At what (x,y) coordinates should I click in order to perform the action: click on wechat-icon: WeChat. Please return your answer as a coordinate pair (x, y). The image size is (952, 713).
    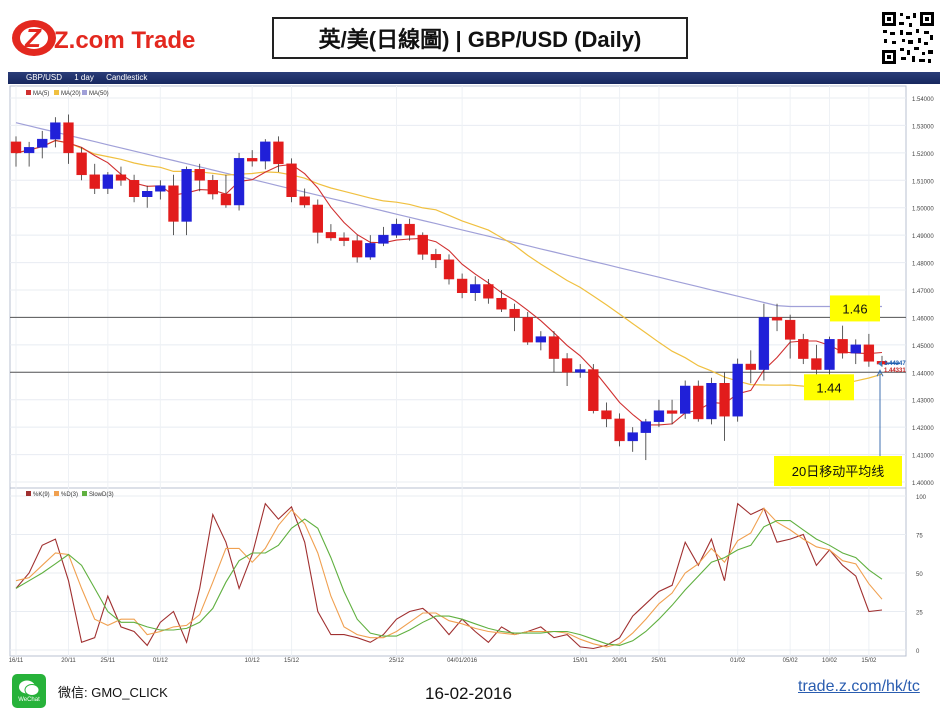
    Looking at the image, I should click on (29, 691).